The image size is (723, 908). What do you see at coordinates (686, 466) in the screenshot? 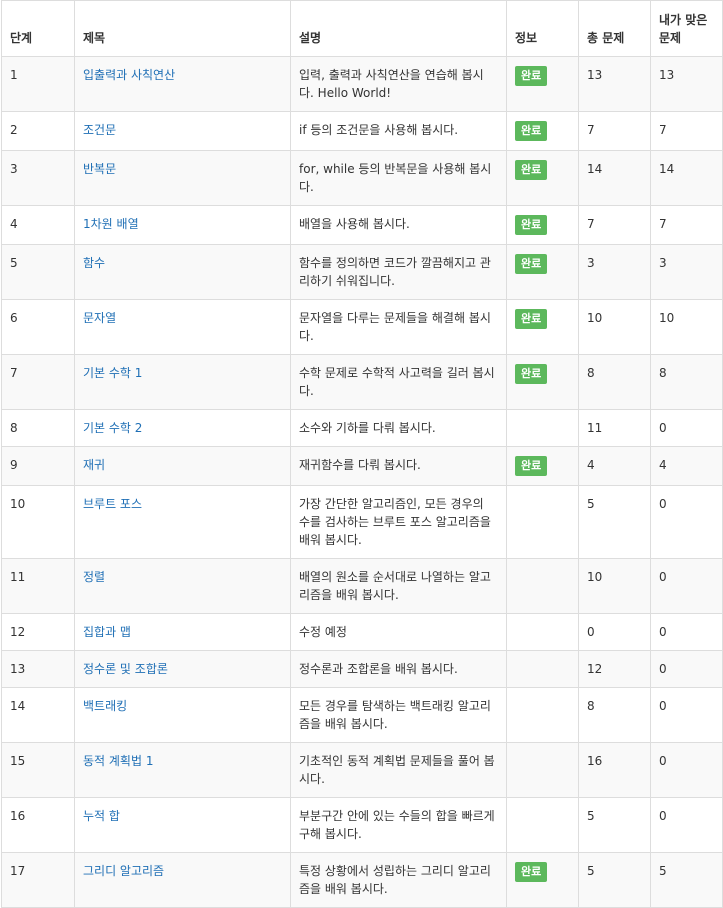
I see `solved-problems: 4` at bounding box center [686, 466].